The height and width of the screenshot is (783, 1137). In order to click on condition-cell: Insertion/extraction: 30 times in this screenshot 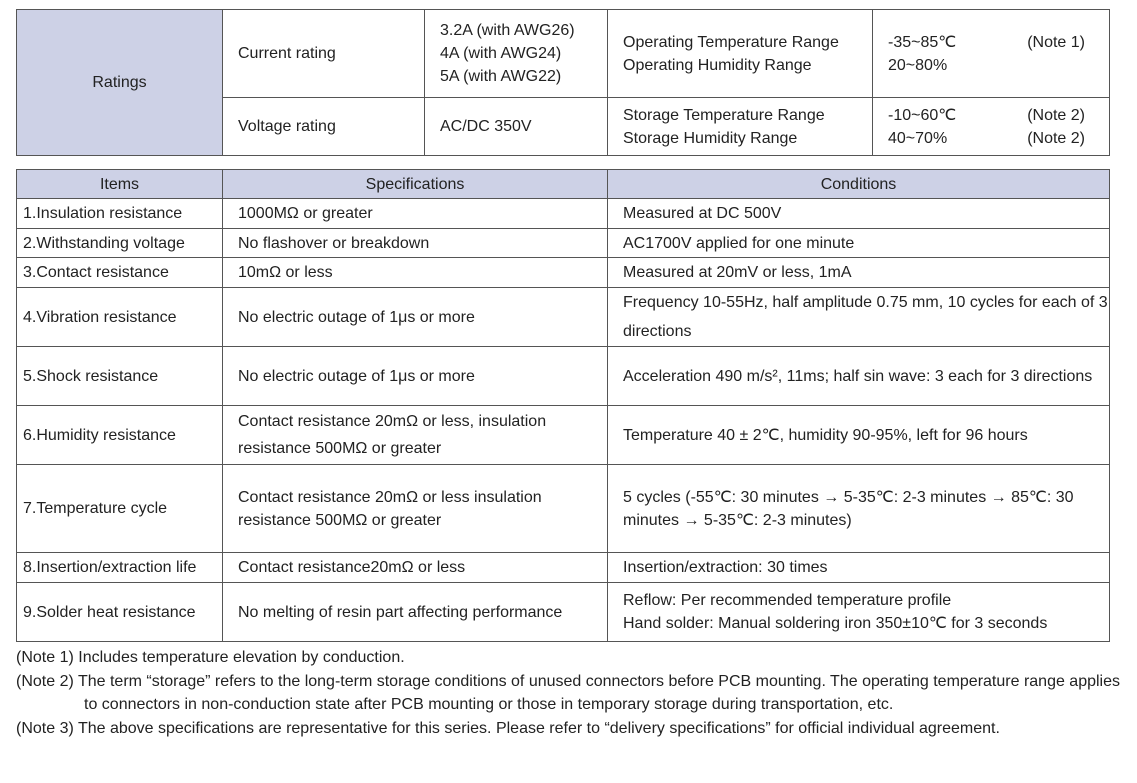, I will do `click(858, 567)`.